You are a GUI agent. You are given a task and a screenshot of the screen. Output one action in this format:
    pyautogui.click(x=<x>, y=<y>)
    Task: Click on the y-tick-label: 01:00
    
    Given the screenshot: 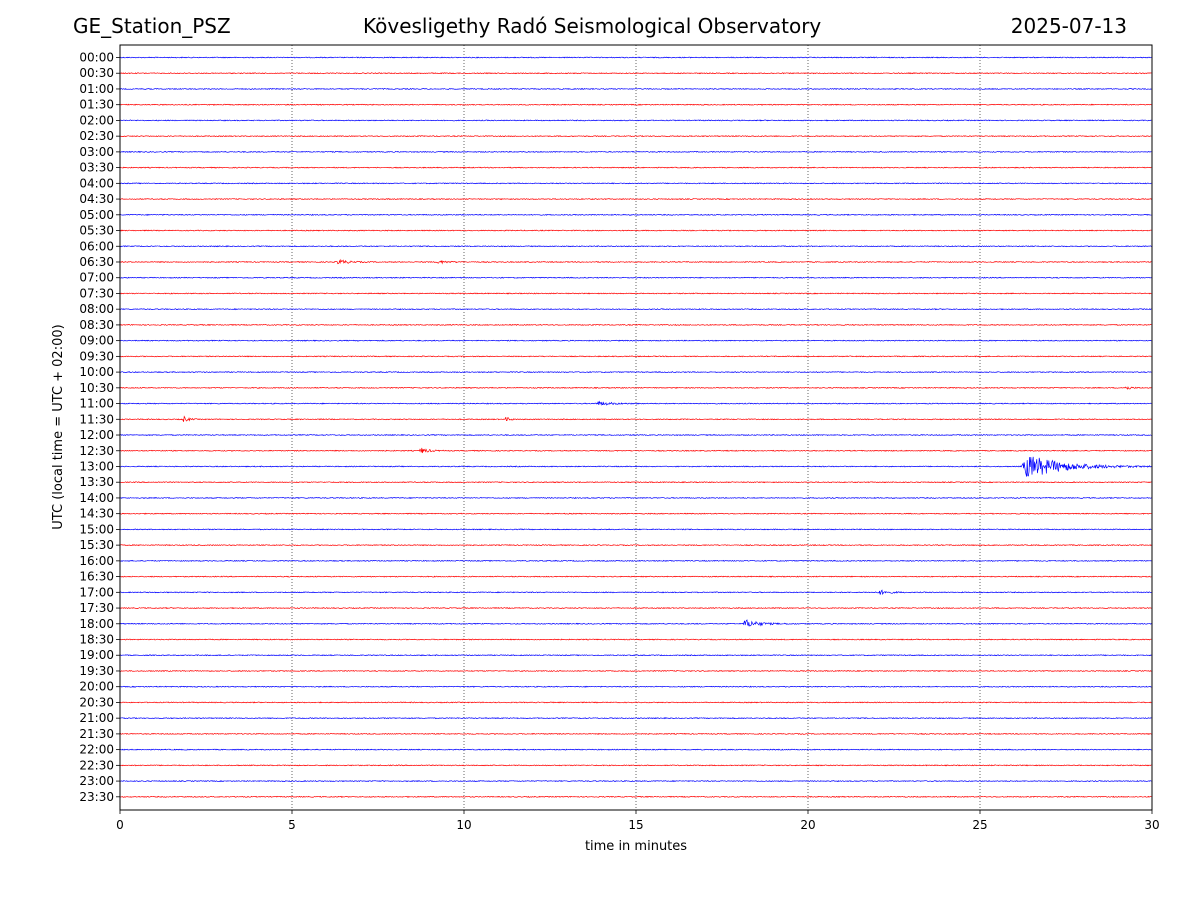 What is the action you would take?
    pyautogui.click(x=96, y=89)
    